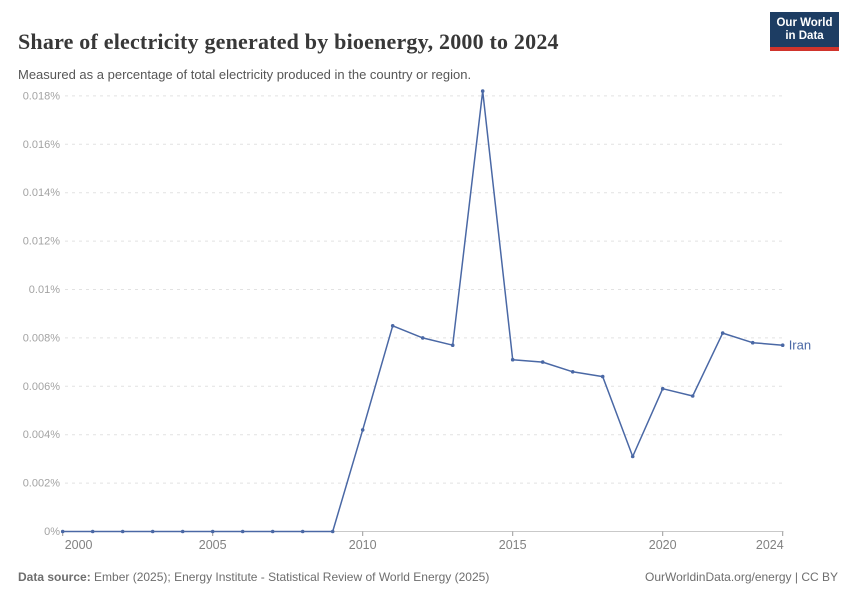  I want to click on y-tick-label: 0.014%, so click(42, 193).